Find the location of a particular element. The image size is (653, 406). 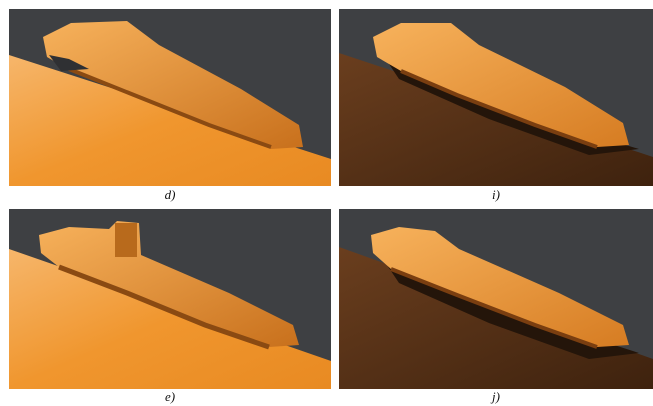

caption: e) is located at coordinates (170, 396).